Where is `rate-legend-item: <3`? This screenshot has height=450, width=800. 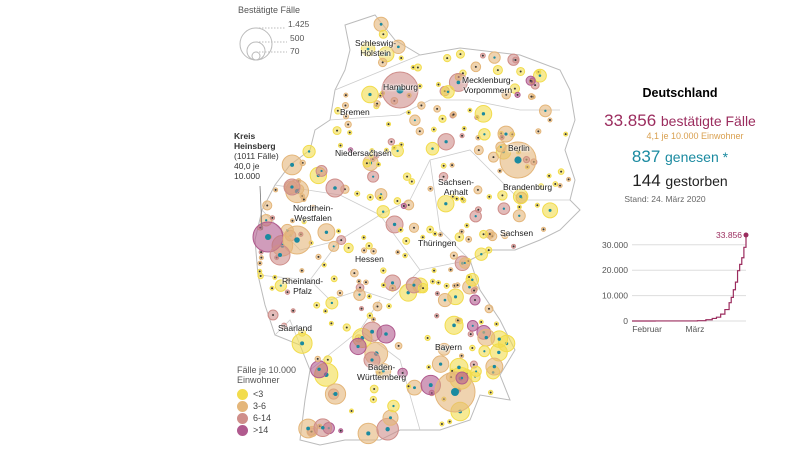
rate-legend-item: <3 is located at coordinates (266, 394).